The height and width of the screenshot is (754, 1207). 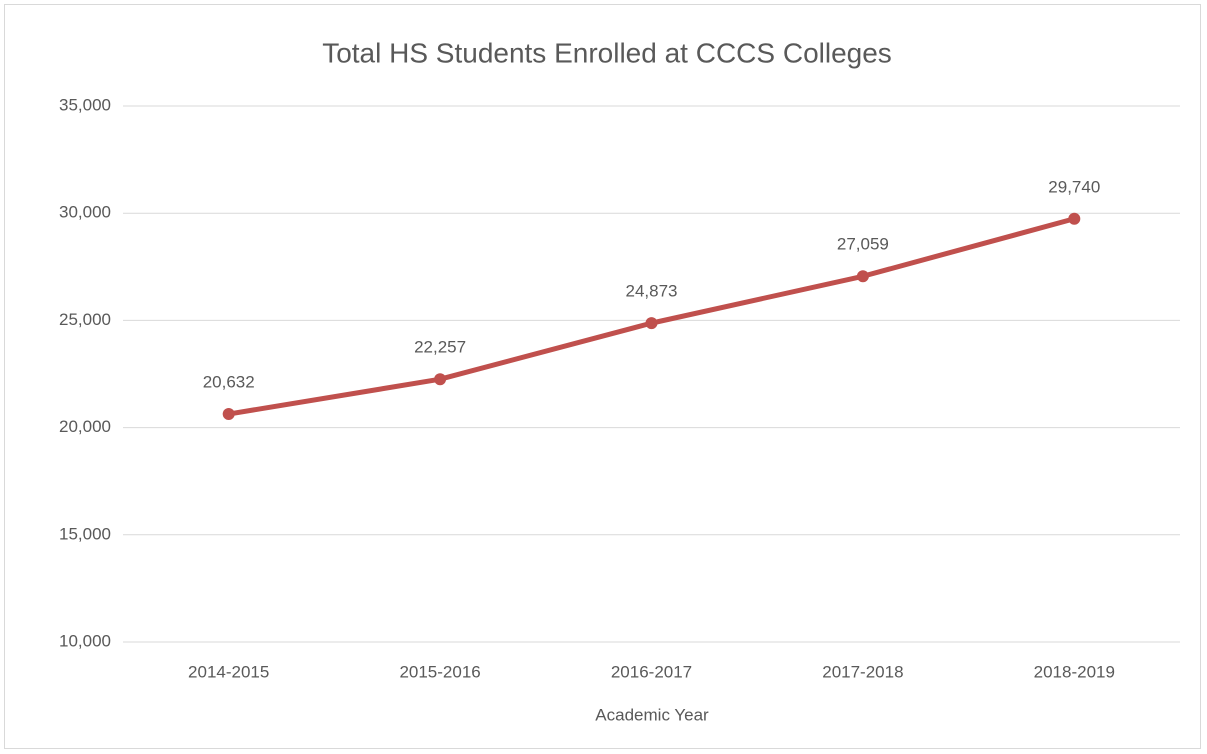 I want to click on y-tick-label: 35,000, so click(x=85, y=104).